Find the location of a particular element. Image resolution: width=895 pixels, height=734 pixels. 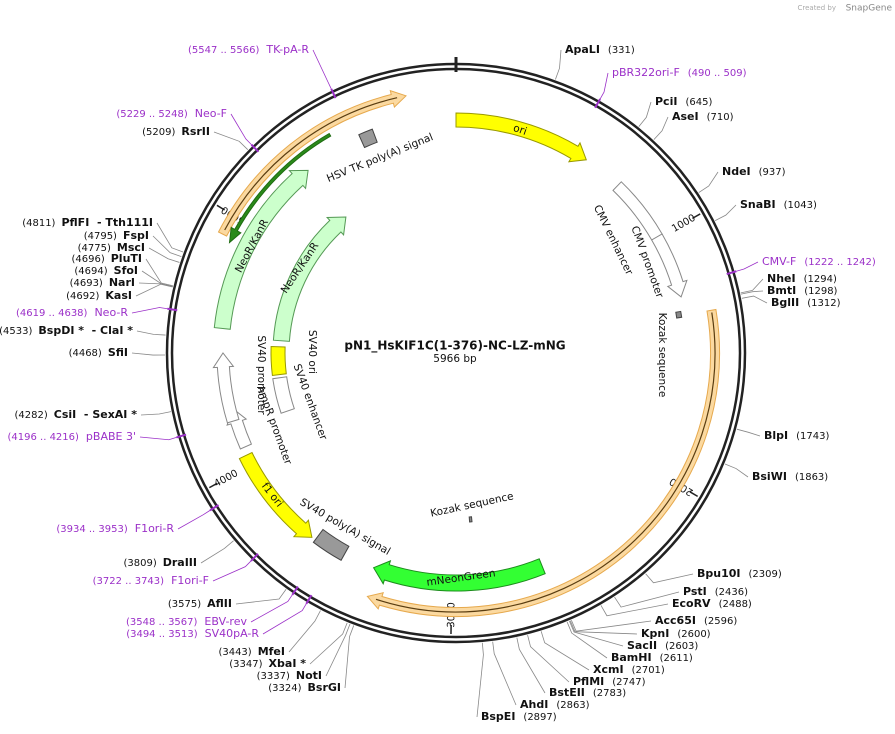

feature-label: SV40 ori is located at coordinates (312, 352).